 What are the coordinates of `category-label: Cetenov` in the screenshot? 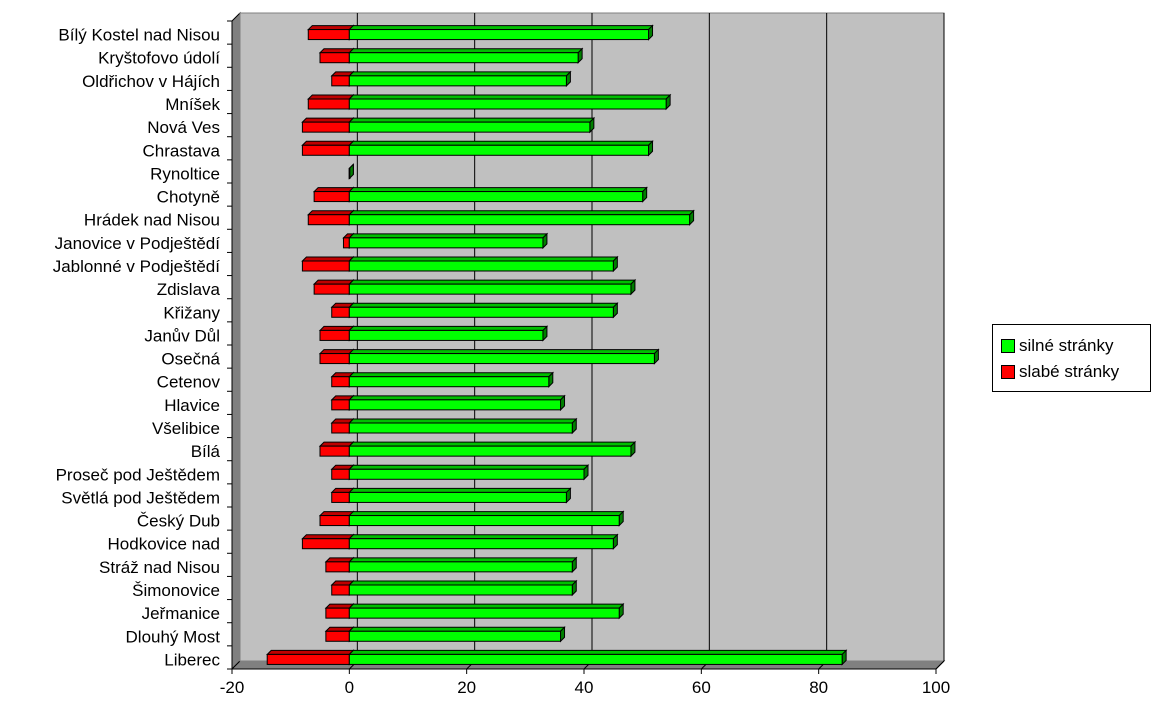 It's located at (189, 382).